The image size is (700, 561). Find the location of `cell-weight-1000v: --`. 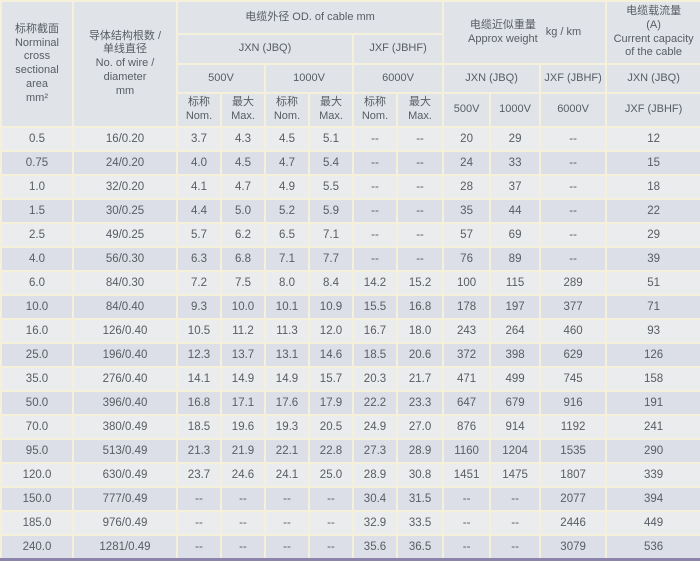

cell-weight-1000v: -- is located at coordinates (515, 547).